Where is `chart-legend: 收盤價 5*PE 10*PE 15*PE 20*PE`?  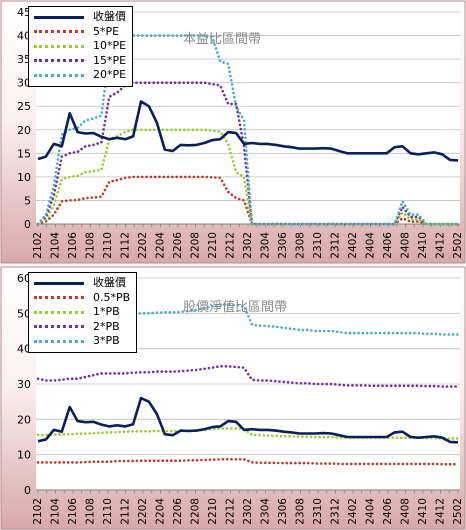 chart-legend: 收盤價 5*PE 10*PE 15*PE 20*PE is located at coordinates (81, 46).